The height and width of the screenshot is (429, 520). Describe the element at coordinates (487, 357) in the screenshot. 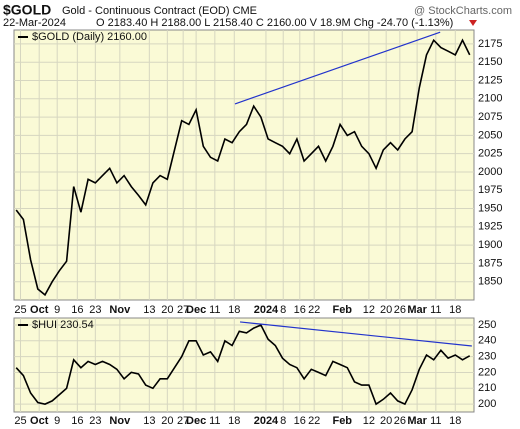

I see `y-tick-label: 230` at that location.